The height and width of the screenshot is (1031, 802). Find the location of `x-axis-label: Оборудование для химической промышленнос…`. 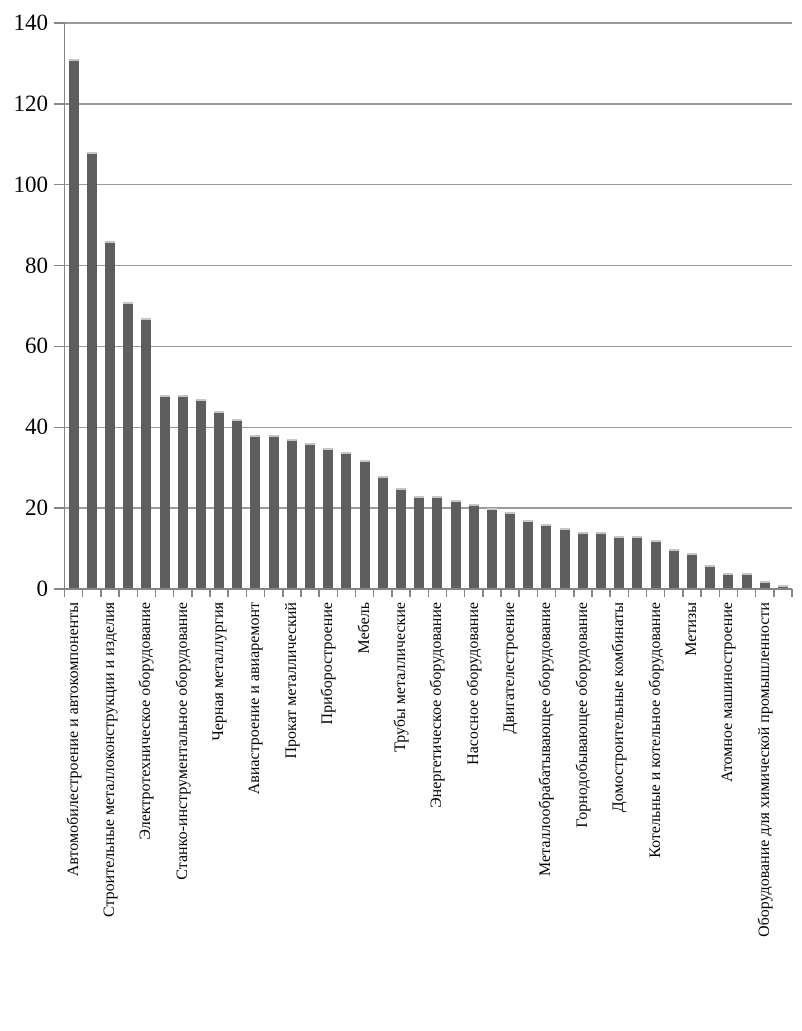

x-axis-label: Оборудование для химической промышленнос… is located at coordinates (764, 769).